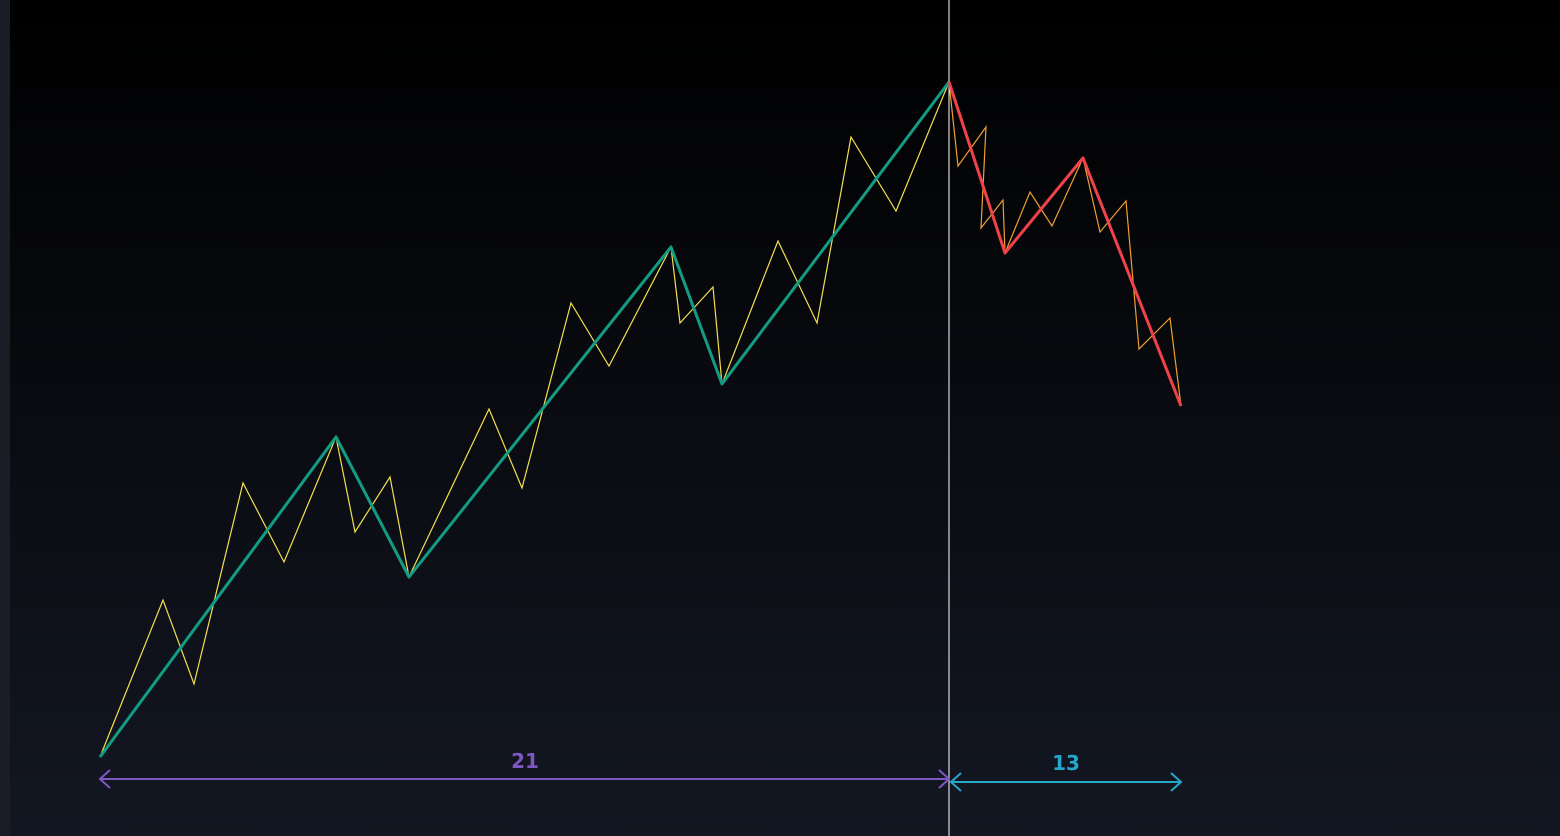  Describe the element at coordinates (5, 418) in the screenshot. I see `left-edge` at that location.